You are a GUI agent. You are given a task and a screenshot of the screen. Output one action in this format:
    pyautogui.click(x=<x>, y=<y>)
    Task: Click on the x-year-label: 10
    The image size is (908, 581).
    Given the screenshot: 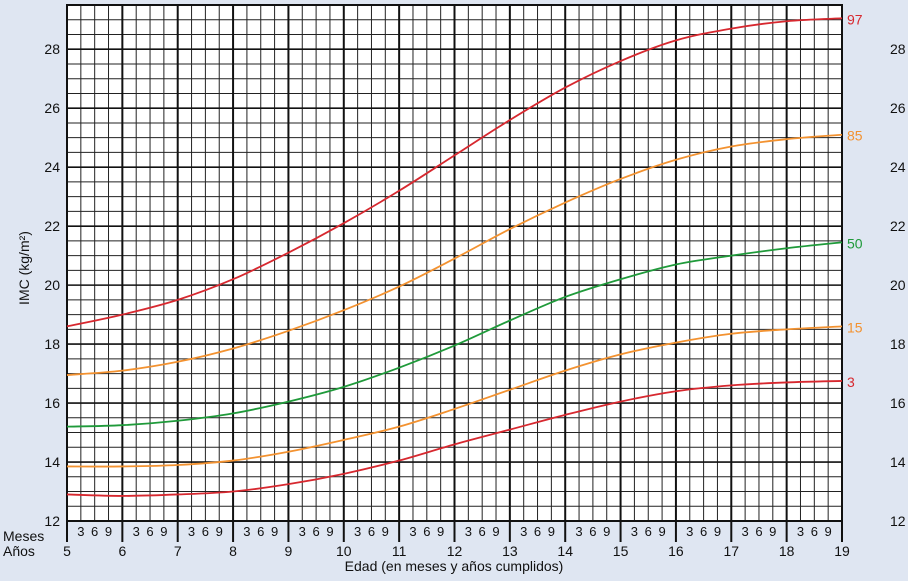 What is the action you would take?
    pyautogui.click(x=344, y=551)
    